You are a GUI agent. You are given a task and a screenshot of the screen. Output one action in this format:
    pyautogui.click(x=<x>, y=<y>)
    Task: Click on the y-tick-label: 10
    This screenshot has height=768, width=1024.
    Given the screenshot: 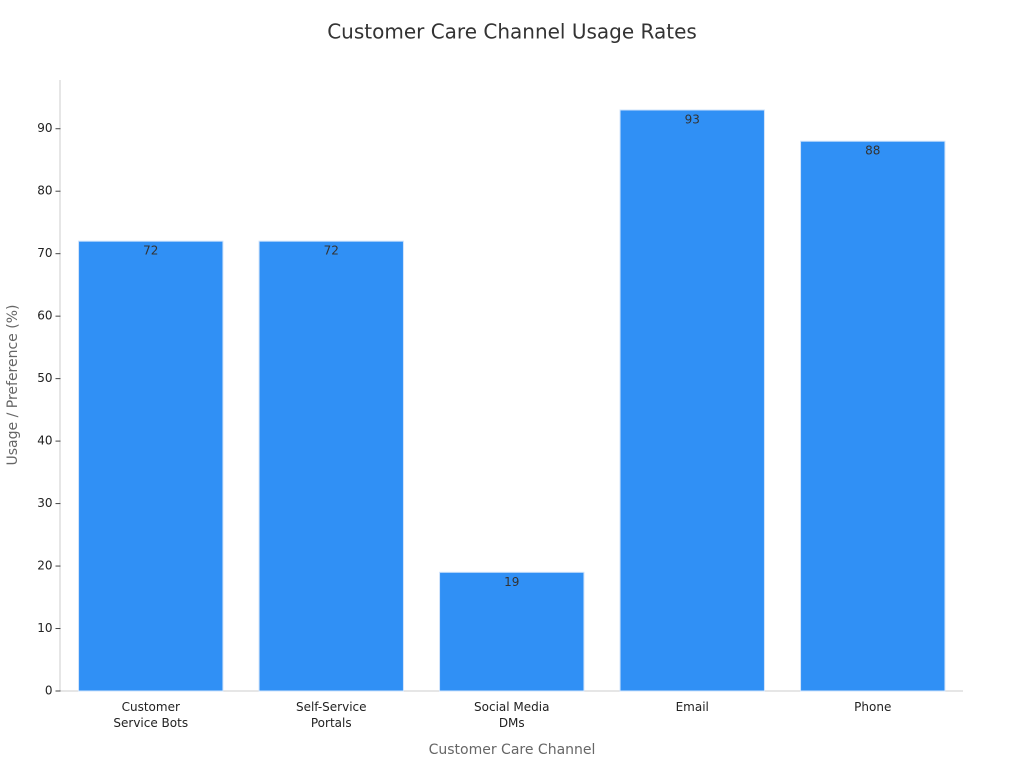 What is the action you would take?
    pyautogui.click(x=44, y=628)
    